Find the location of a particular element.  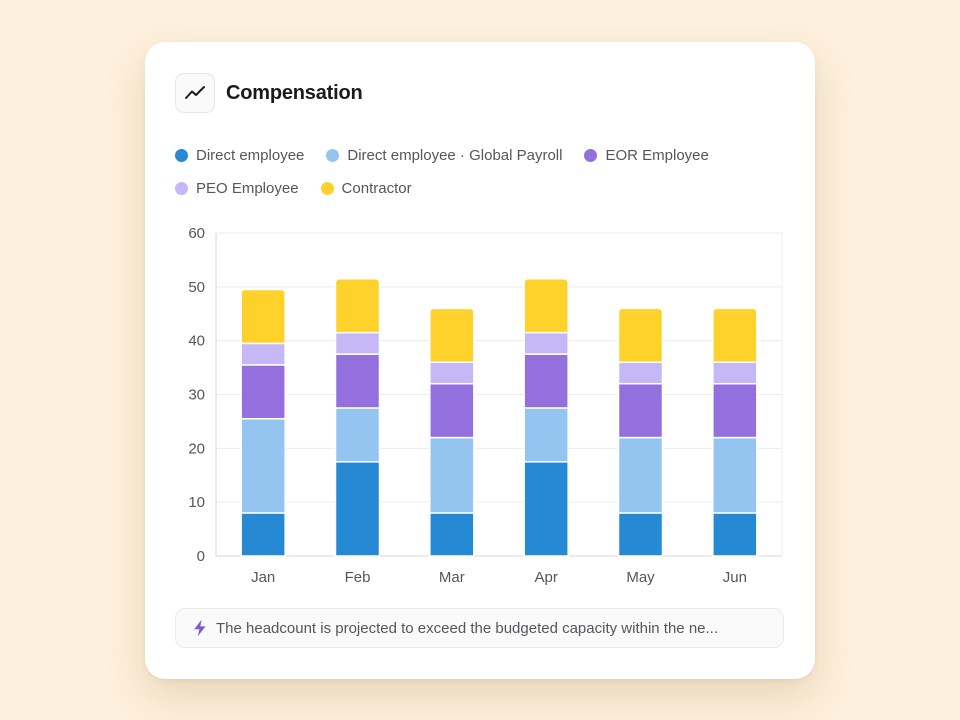

y-tick-label: 0 is located at coordinates (201, 556).